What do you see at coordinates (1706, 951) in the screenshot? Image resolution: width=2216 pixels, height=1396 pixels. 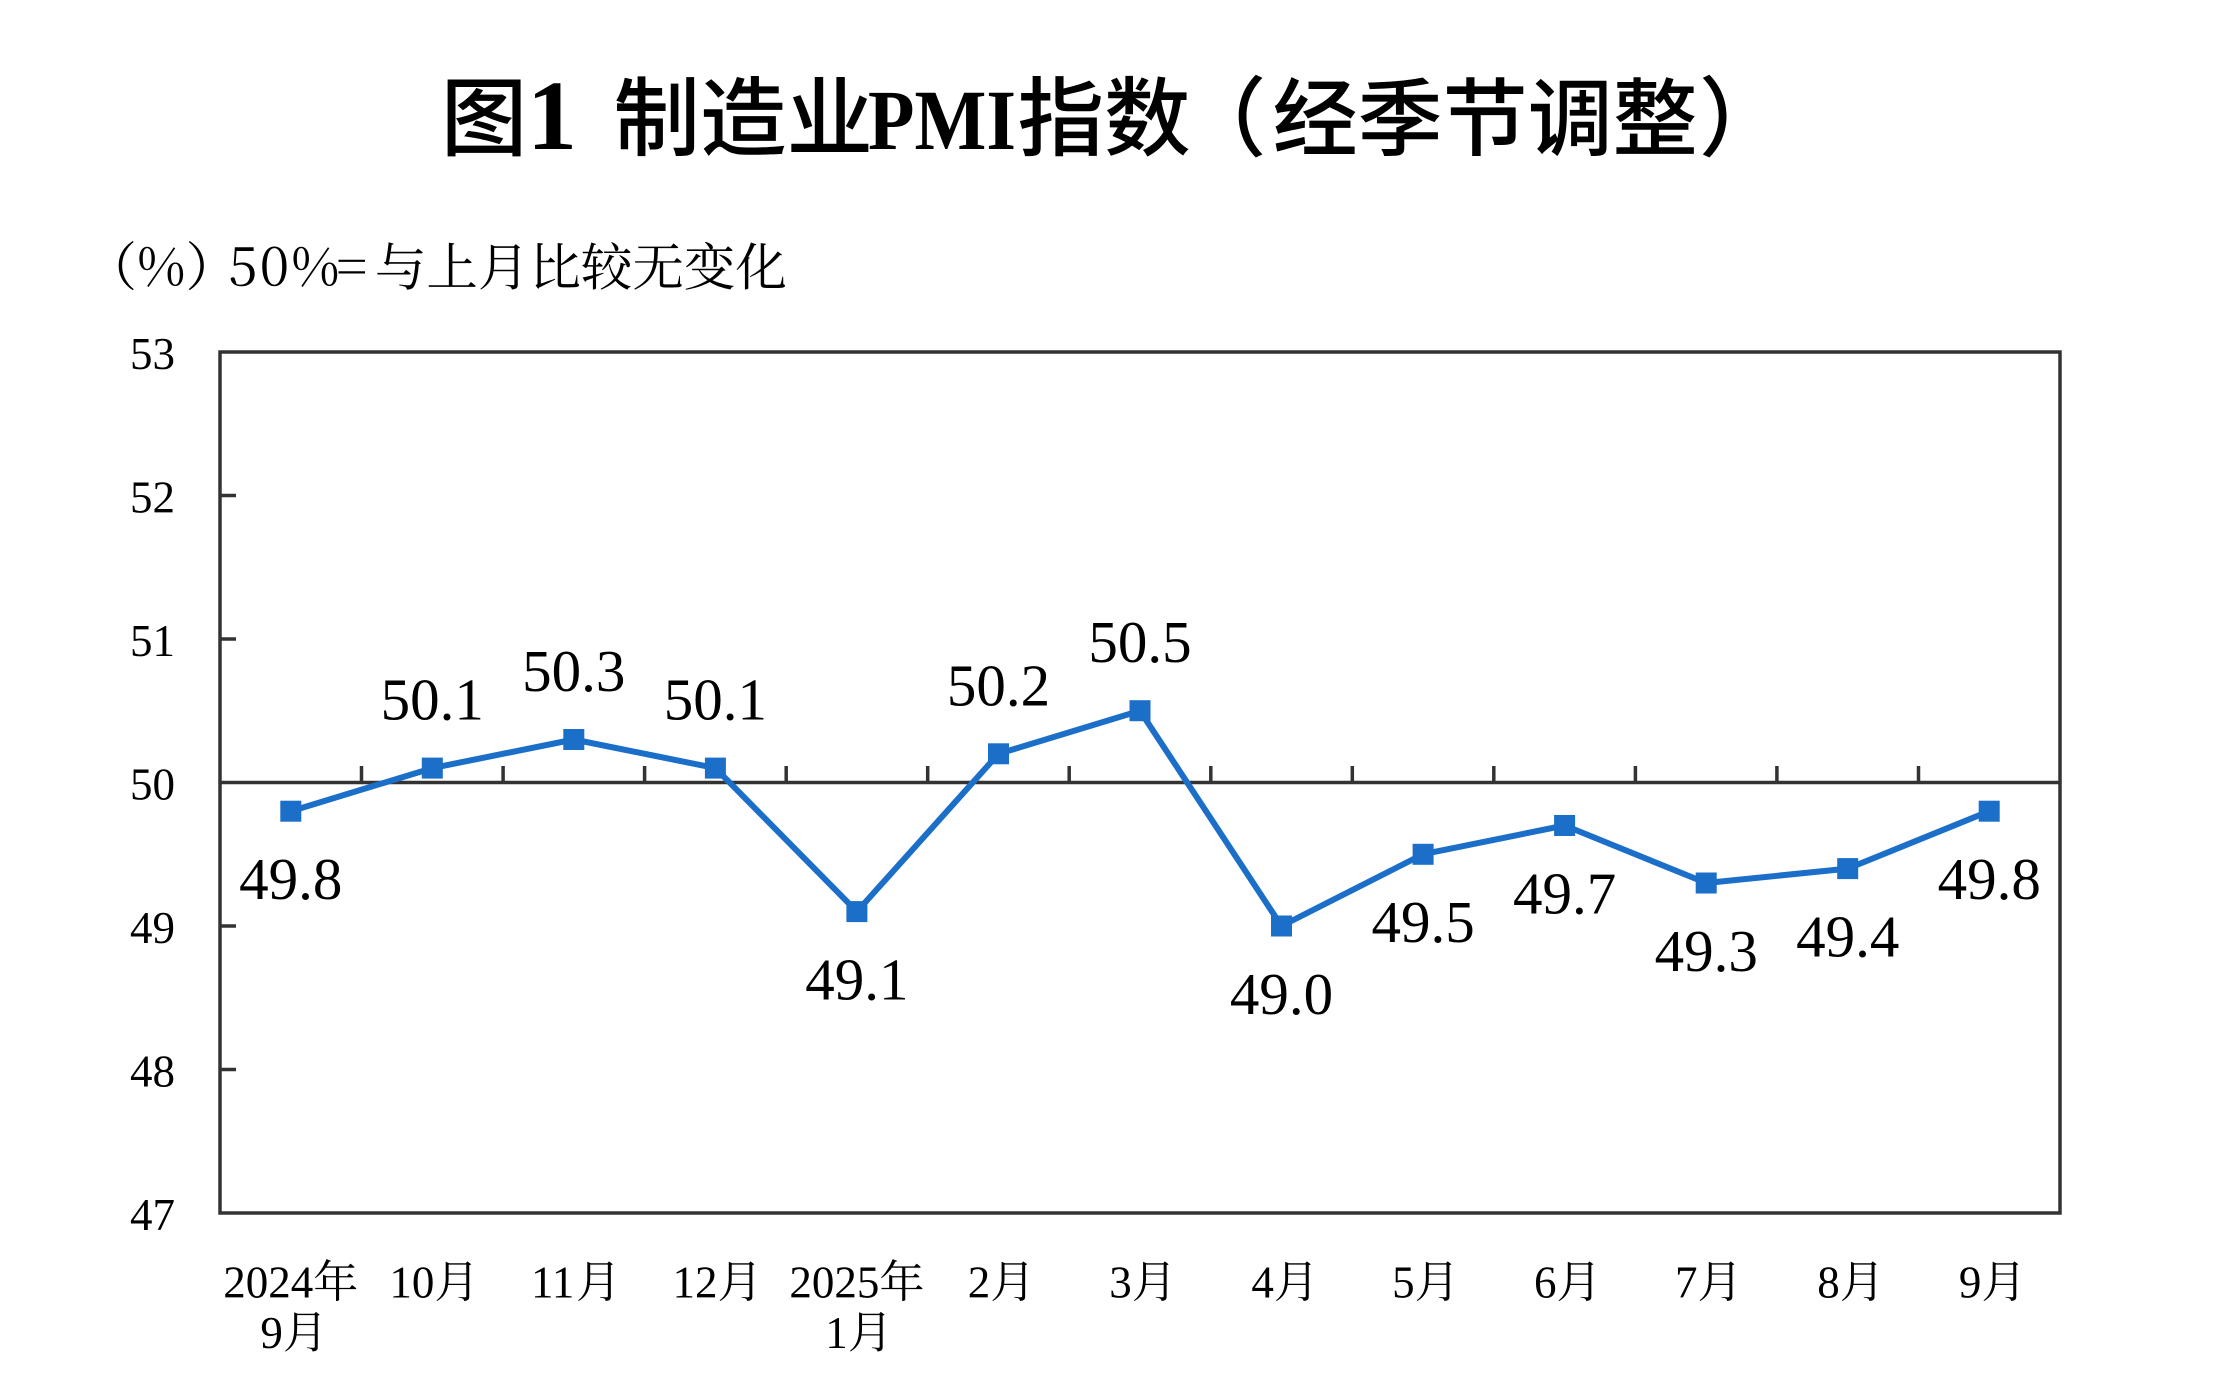 I see `svg-text: 49.3` at bounding box center [1706, 951].